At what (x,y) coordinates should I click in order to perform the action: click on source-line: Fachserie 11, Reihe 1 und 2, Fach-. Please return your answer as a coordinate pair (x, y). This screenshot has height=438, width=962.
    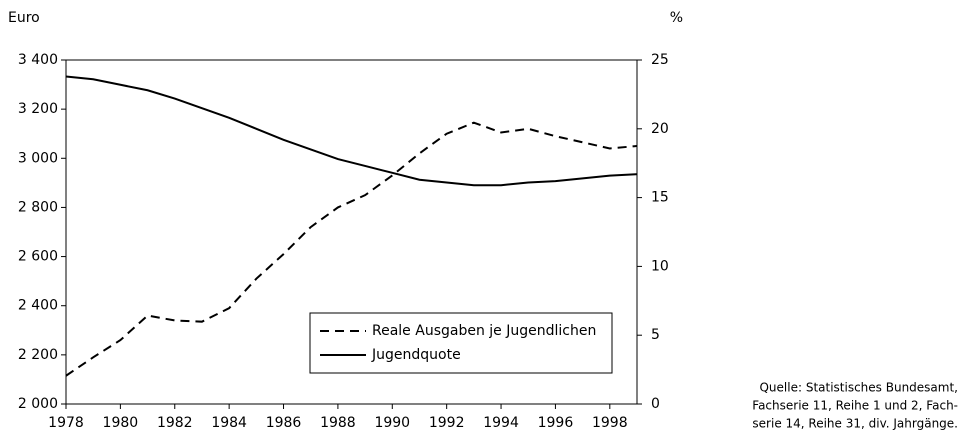
    Looking at the image, I should click on (855, 406).